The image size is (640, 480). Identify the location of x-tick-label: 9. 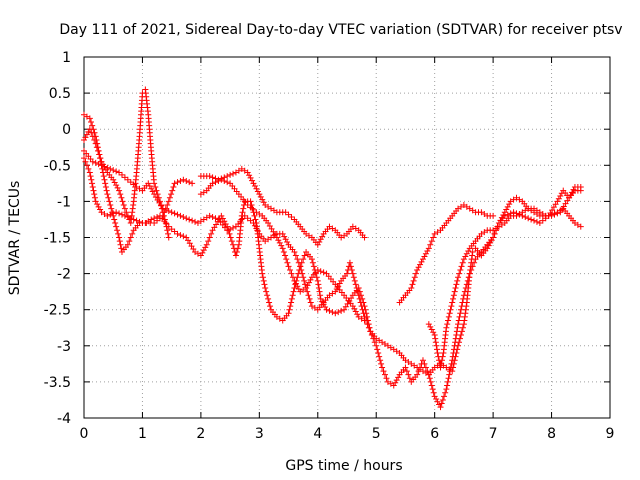
(610, 434).